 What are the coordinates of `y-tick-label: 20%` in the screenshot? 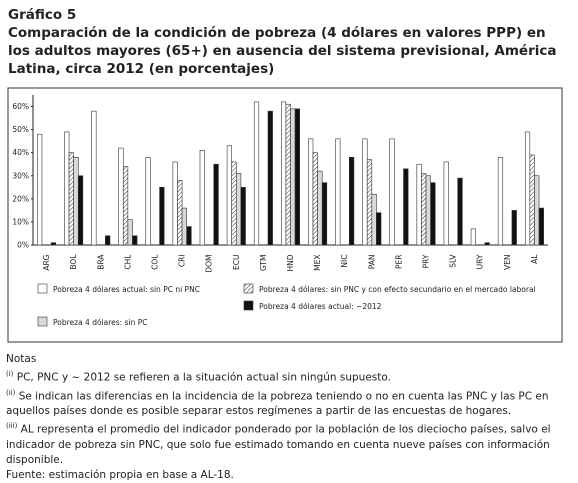 It's located at (20, 198).